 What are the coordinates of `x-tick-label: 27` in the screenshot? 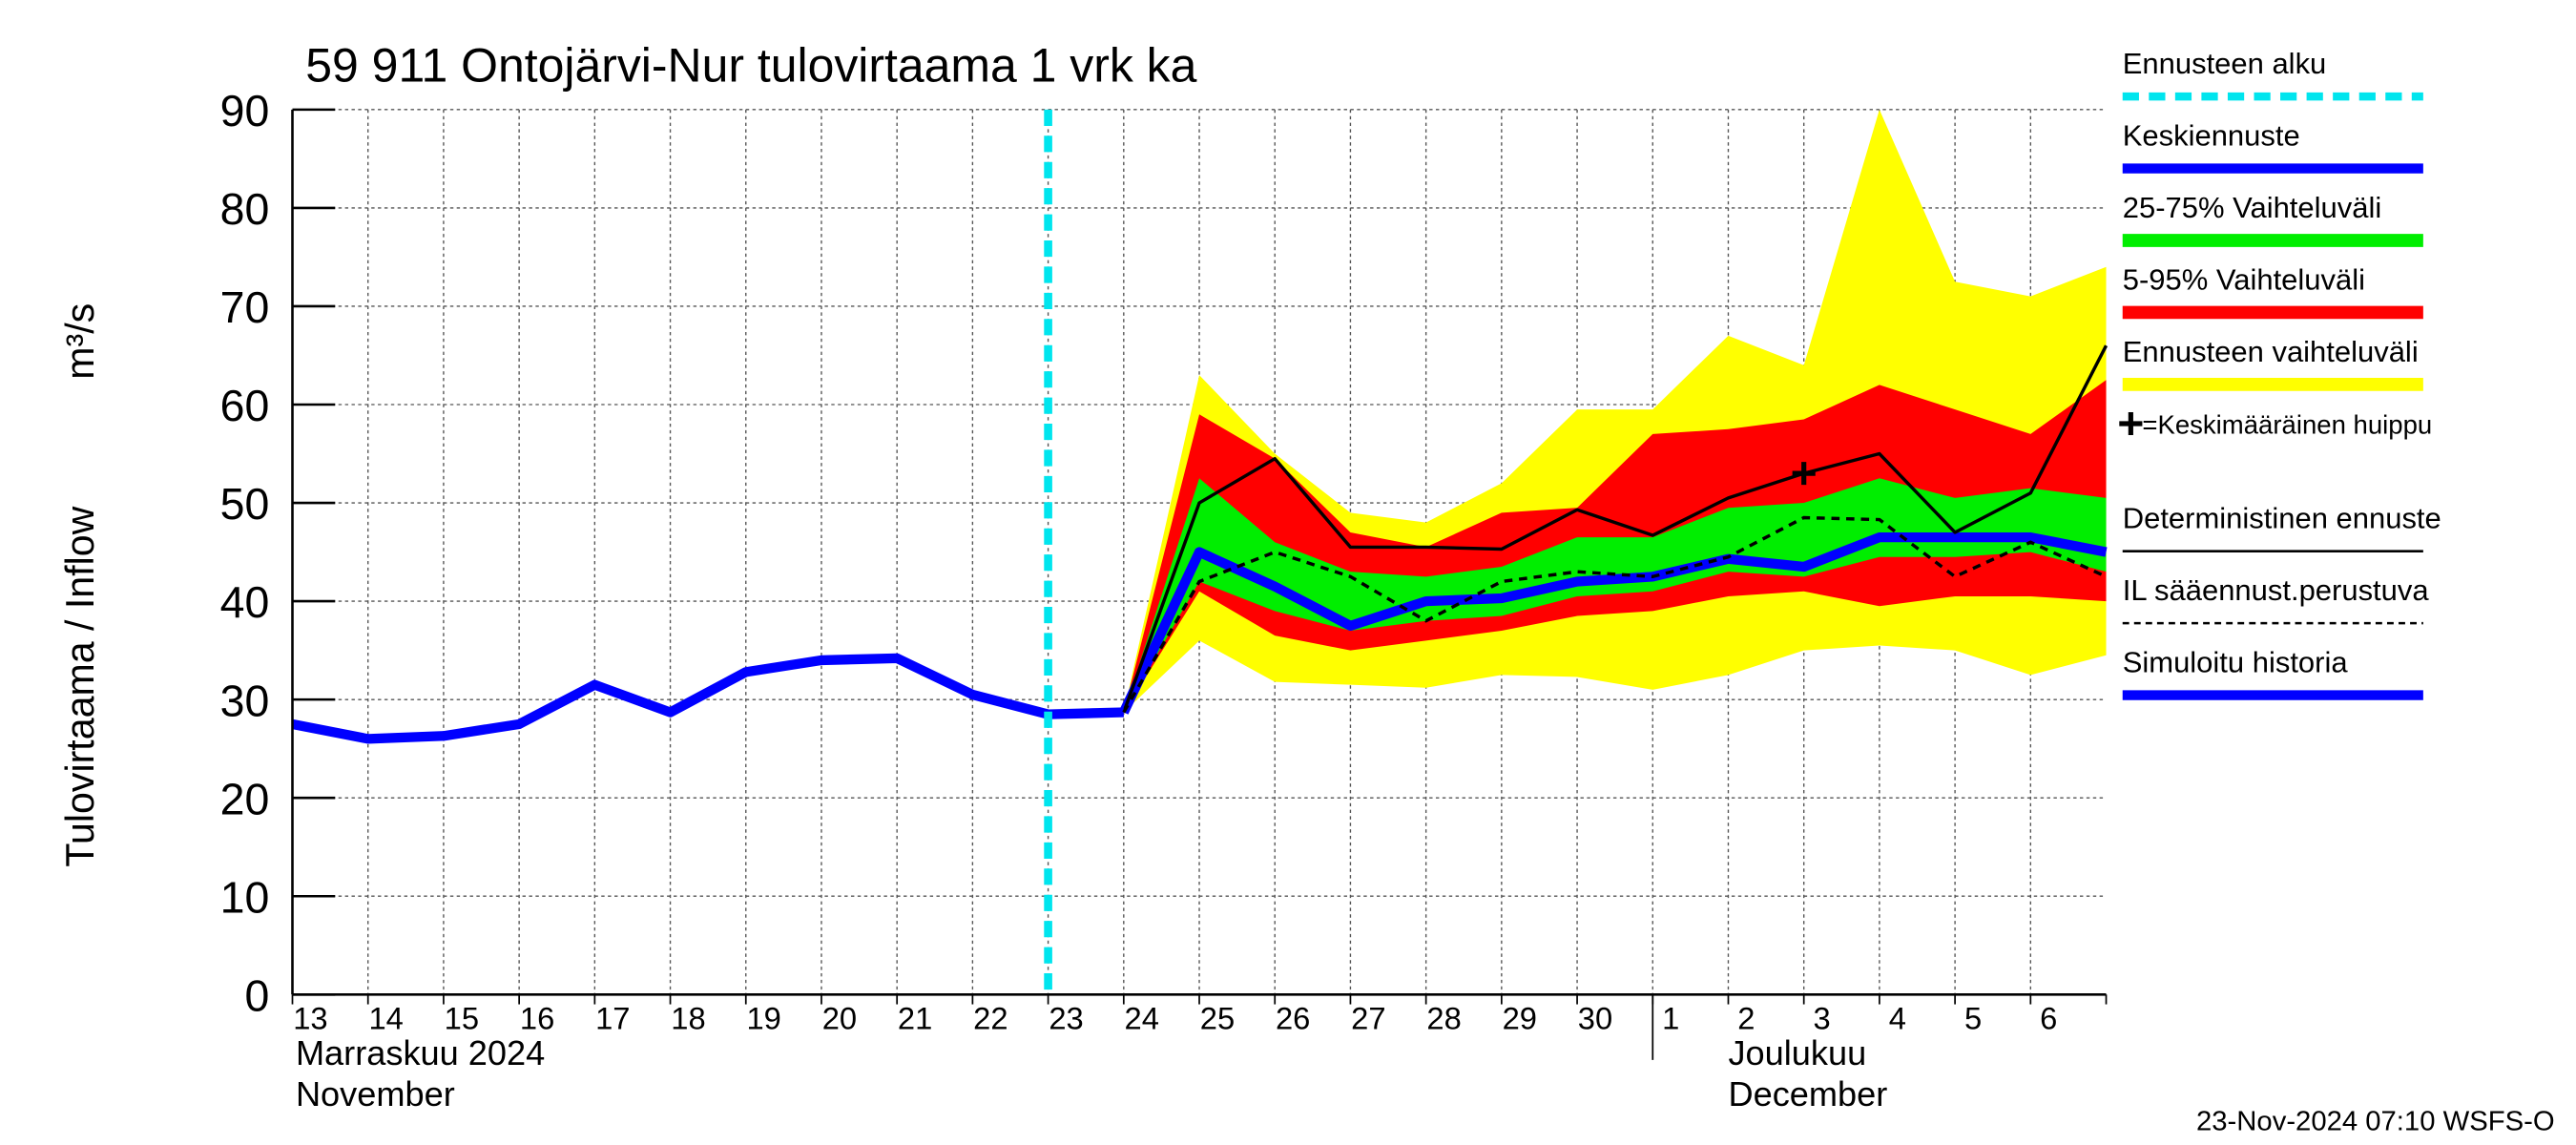 It's located at (1368, 1018).